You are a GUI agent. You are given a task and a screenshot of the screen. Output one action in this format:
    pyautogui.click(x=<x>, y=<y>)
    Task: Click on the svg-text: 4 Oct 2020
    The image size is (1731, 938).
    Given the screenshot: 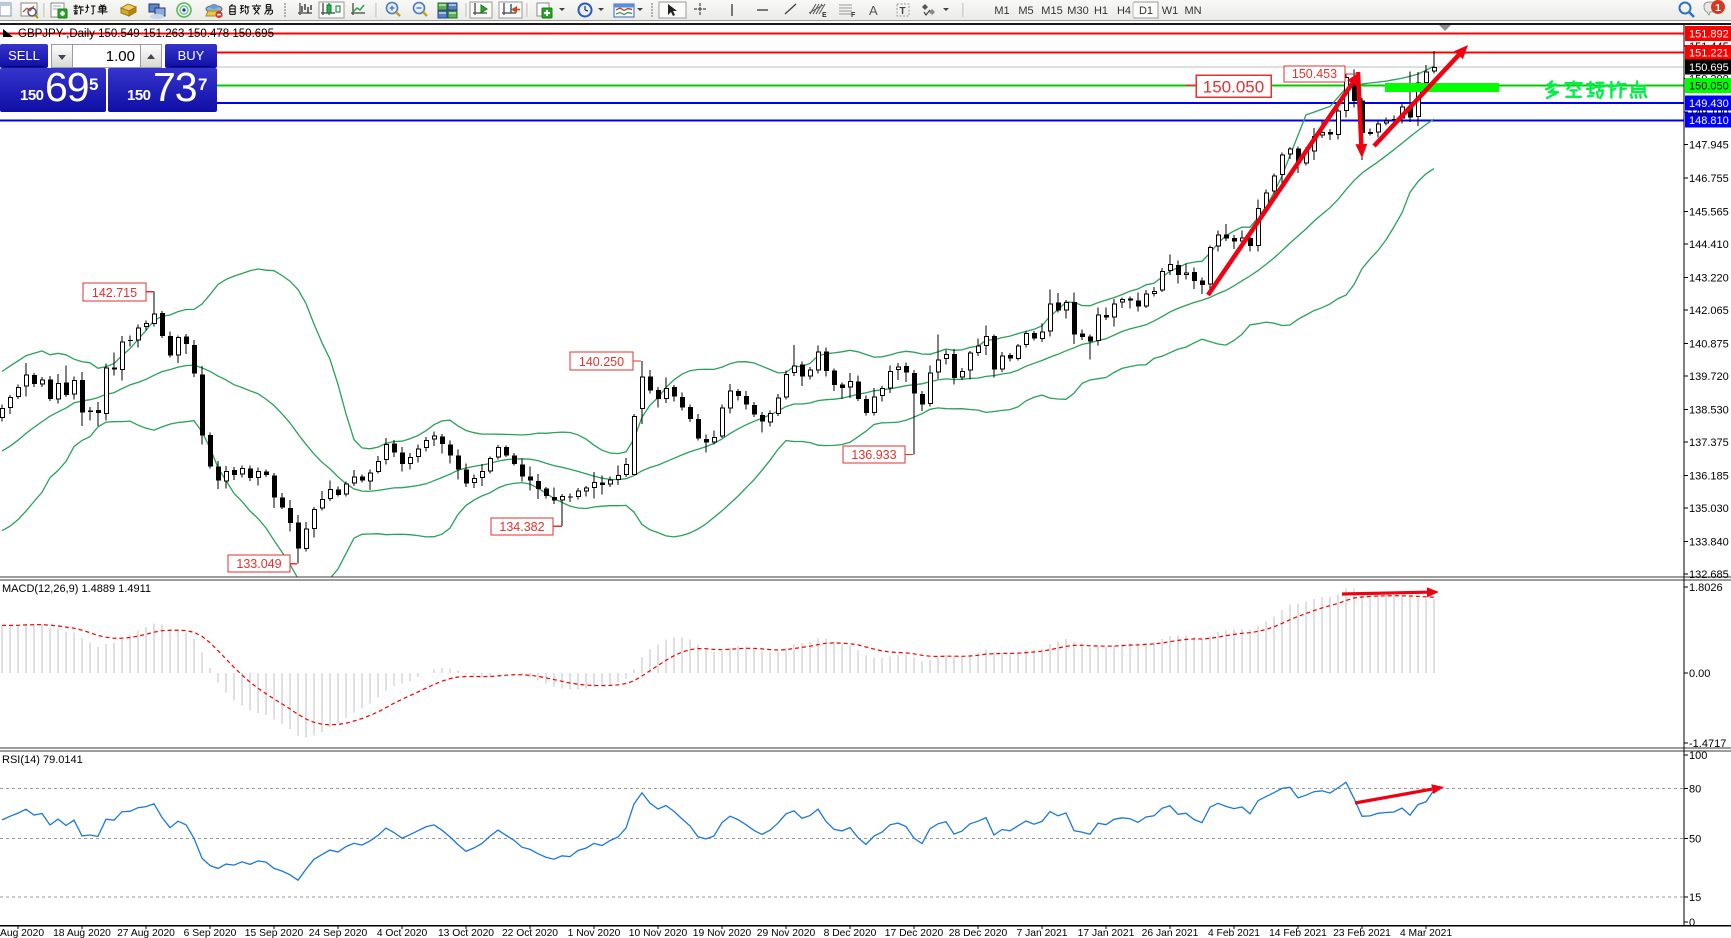 What is the action you would take?
    pyautogui.click(x=402, y=933)
    